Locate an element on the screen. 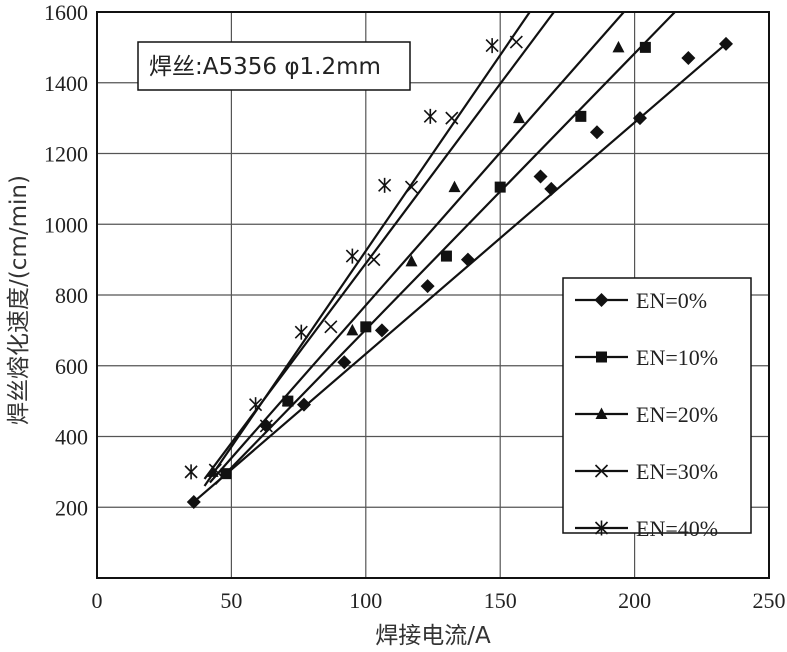  annotation-box: 焊丝:A5356 φ1.2mm is located at coordinates (274, 66).